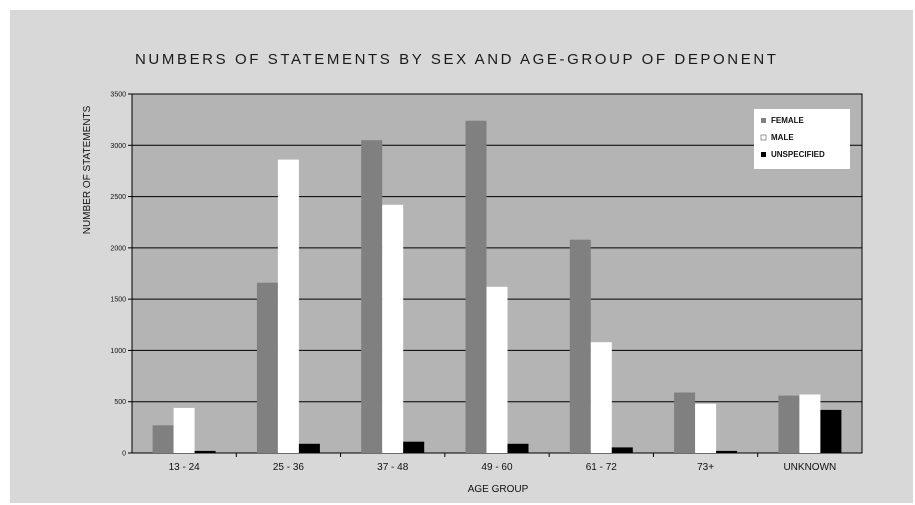  I want to click on x-tick-label: 37 - 48, so click(393, 467).